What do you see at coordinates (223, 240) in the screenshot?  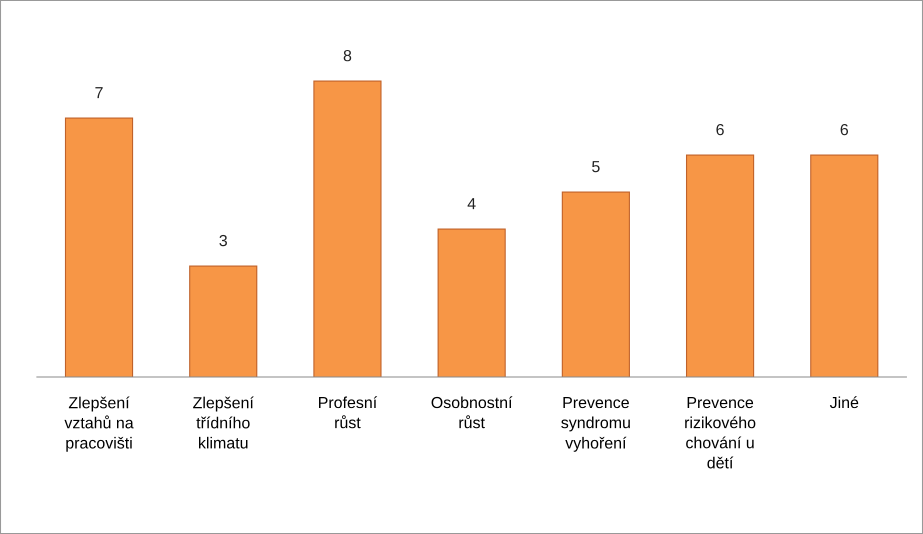 I see `data-label: 3` at bounding box center [223, 240].